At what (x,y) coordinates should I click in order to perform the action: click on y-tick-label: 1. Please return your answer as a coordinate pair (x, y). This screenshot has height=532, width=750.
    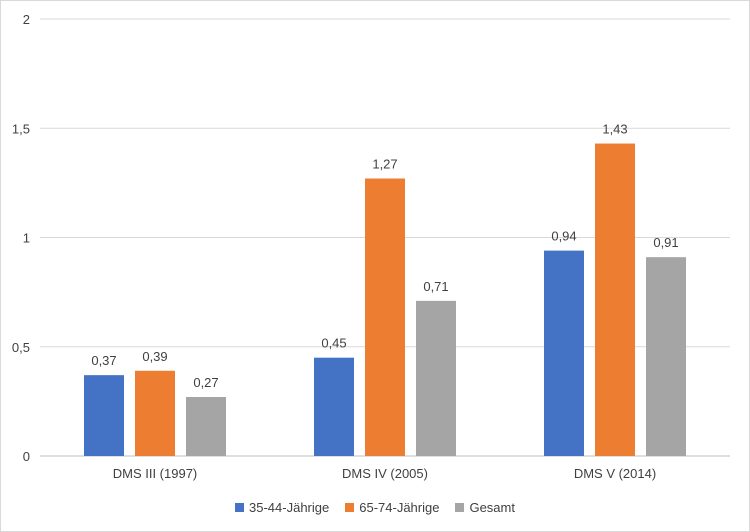
    Looking at the image, I should click on (26, 238).